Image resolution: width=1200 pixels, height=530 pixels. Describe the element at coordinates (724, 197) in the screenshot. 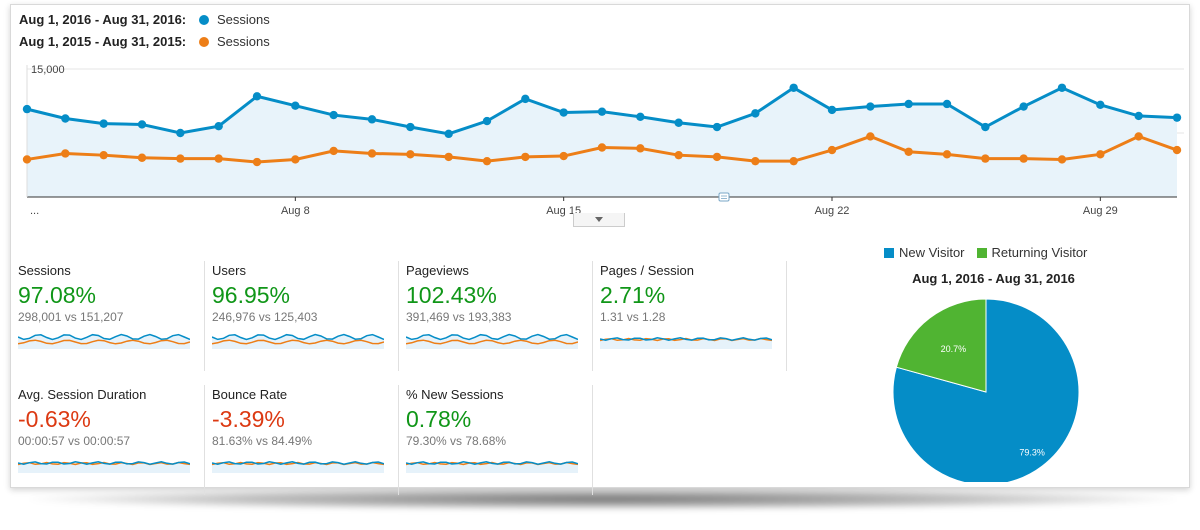

I see `annotation-marker-icon` at that location.